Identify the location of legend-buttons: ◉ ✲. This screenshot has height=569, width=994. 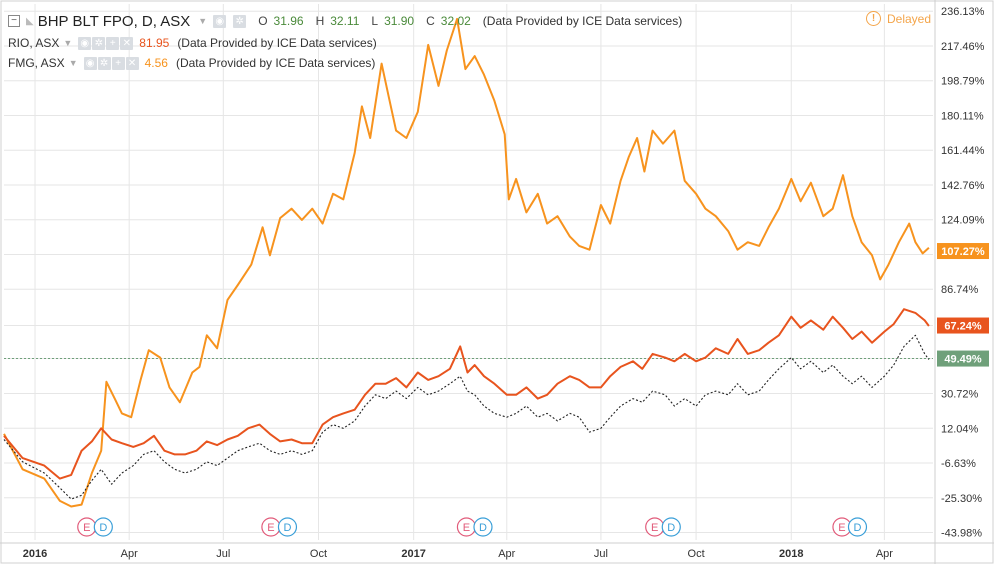
(232, 21).